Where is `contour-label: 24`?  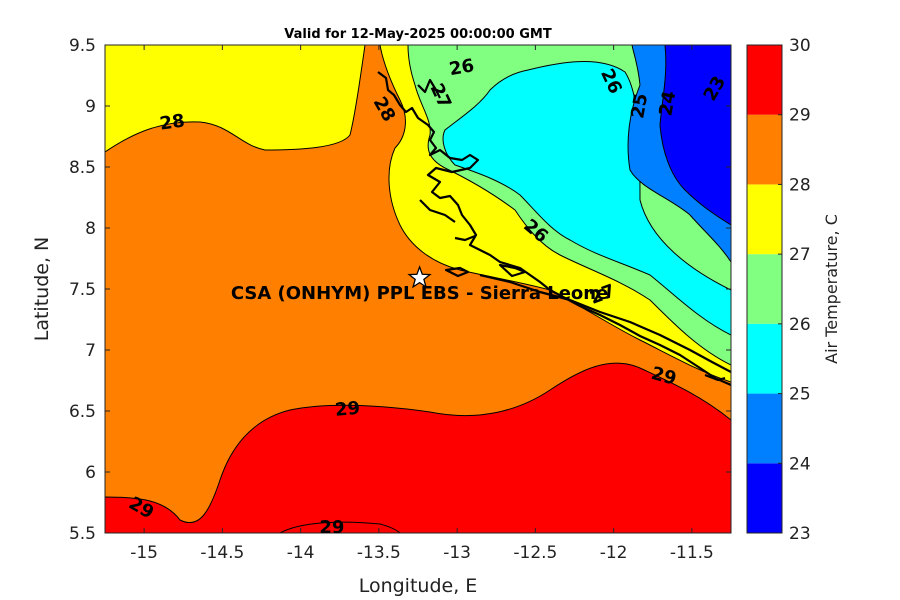
contour-label: 24 is located at coordinates (667, 103).